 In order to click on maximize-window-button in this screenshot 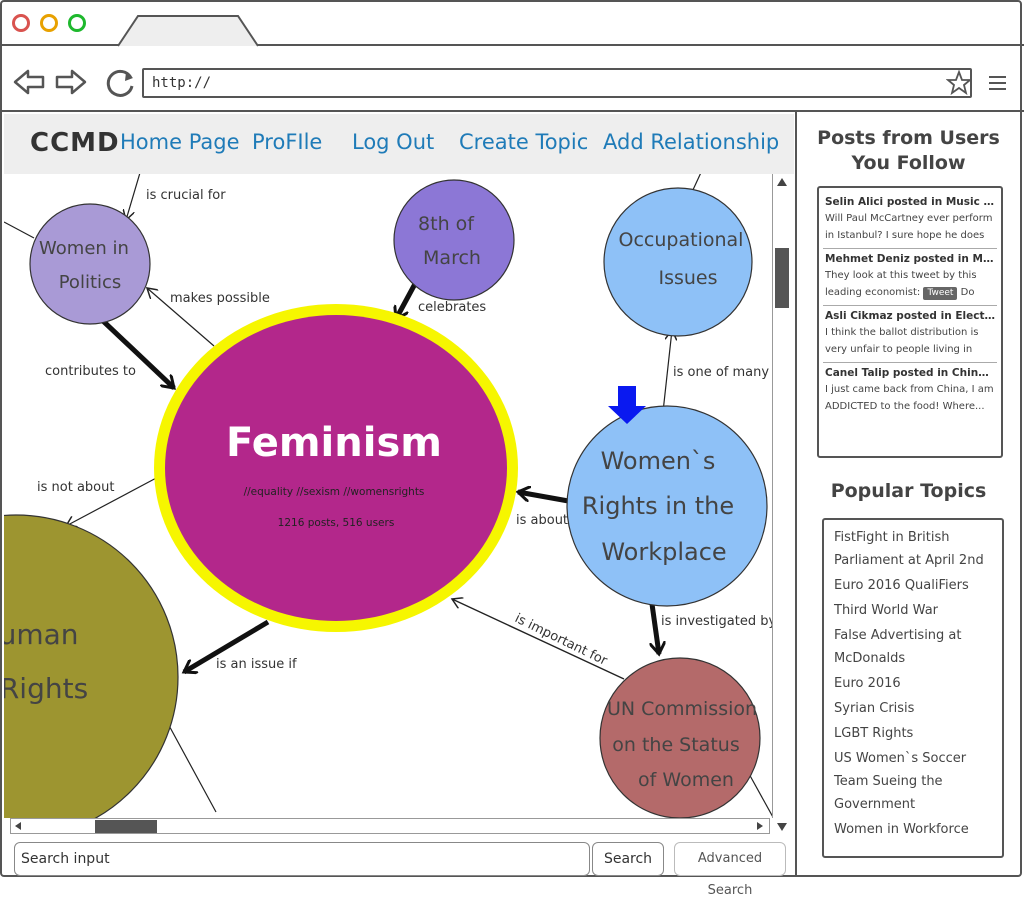, I will do `click(77, 23)`.